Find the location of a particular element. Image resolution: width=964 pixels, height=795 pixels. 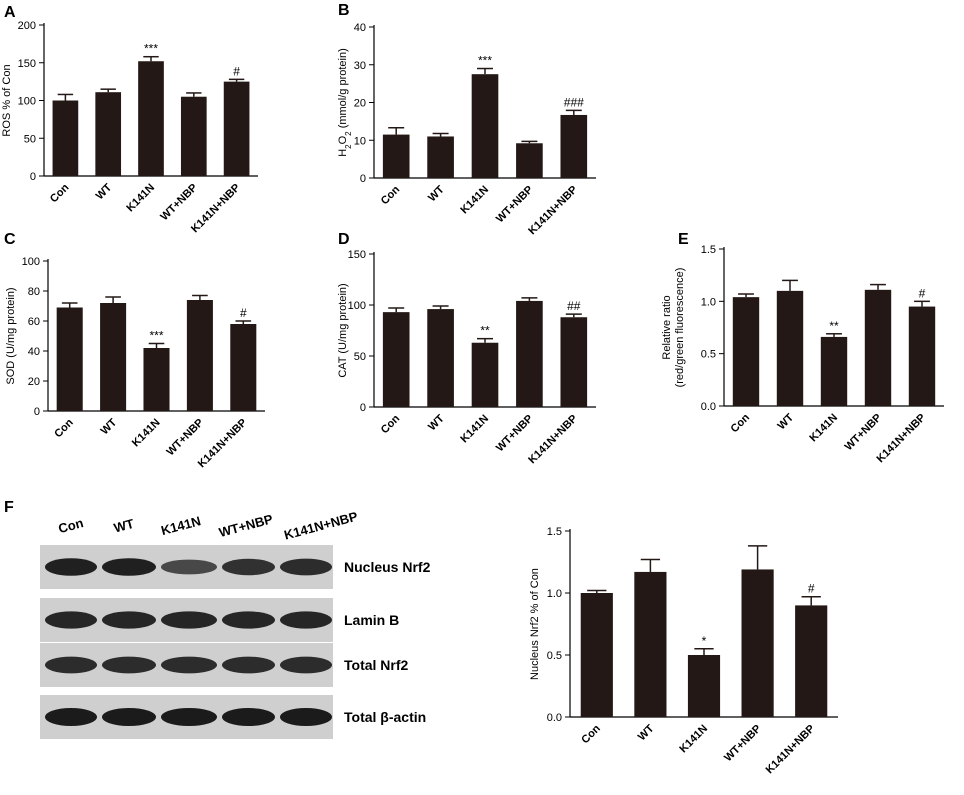

y-tick-label: 0.0 is located at coordinates (554, 718).